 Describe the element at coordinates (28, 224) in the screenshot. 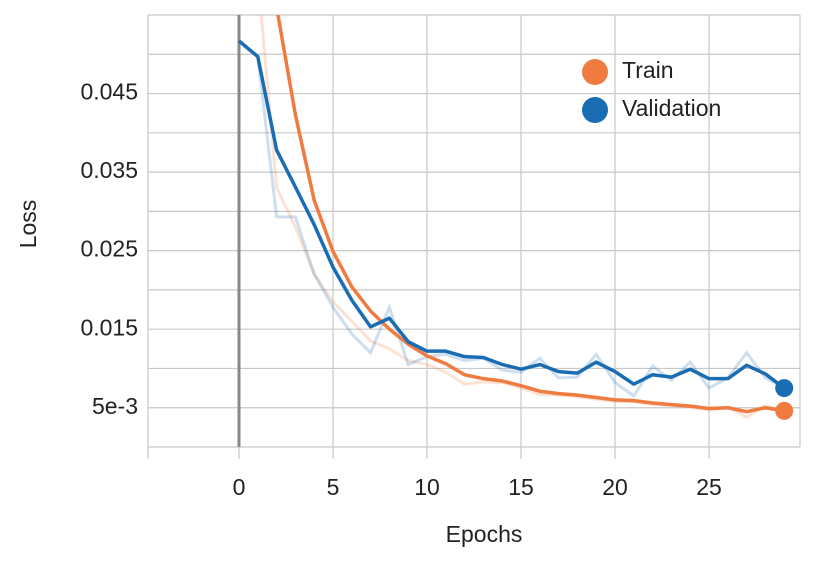

I see `y-axis-label: Loss` at that location.